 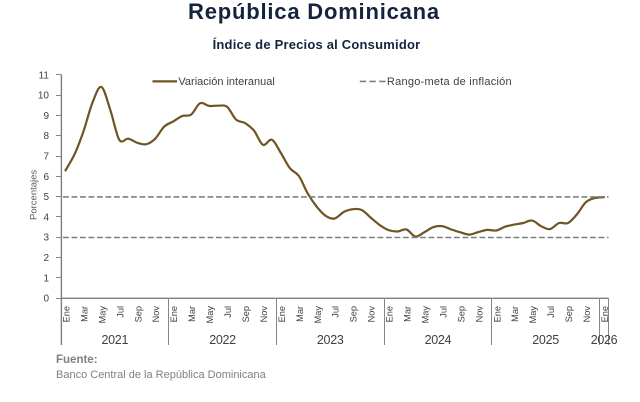 I want to click on svg-text: 0, so click(x=46, y=299).